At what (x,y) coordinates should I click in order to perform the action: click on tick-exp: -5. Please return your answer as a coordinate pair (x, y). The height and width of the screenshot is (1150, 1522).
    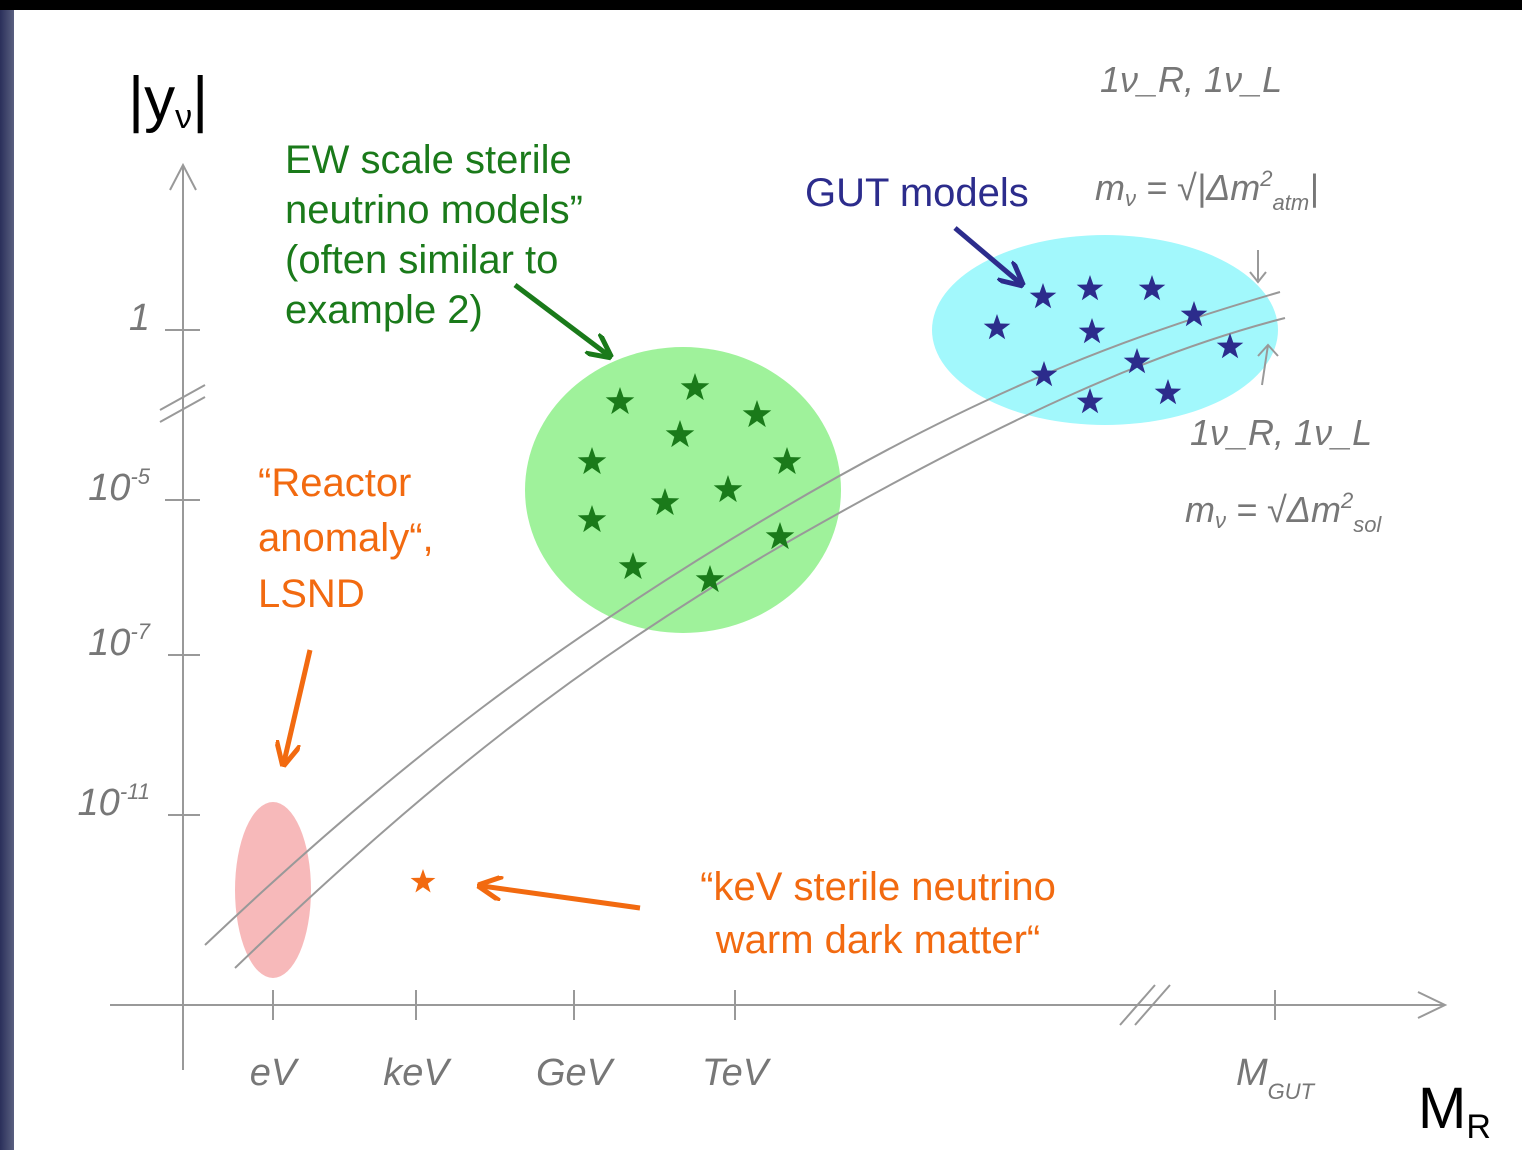
    Looking at the image, I should click on (140, 476).